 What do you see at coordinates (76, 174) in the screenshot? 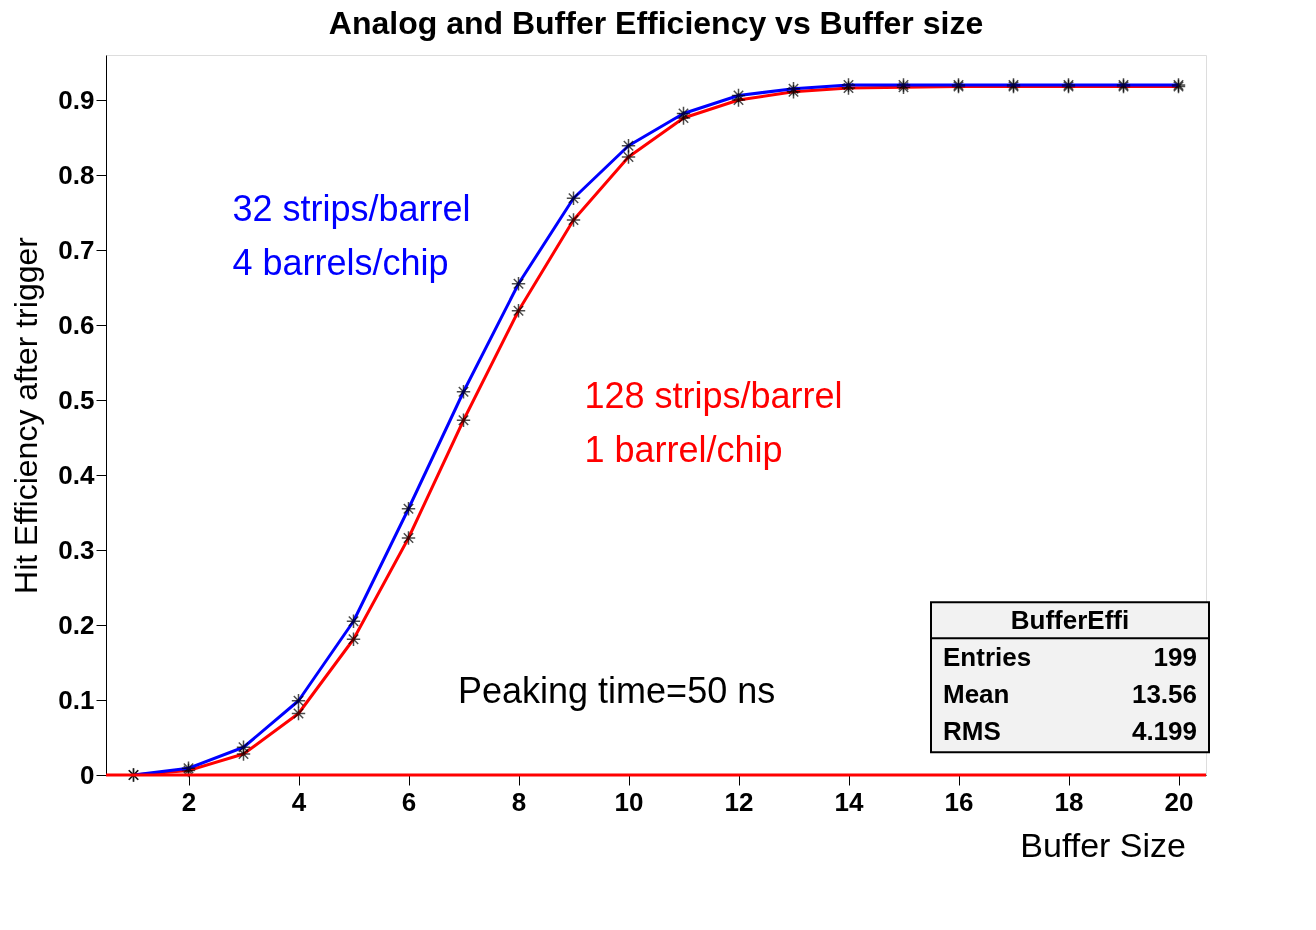
I see `y-tick-label: 0.8` at bounding box center [76, 174].